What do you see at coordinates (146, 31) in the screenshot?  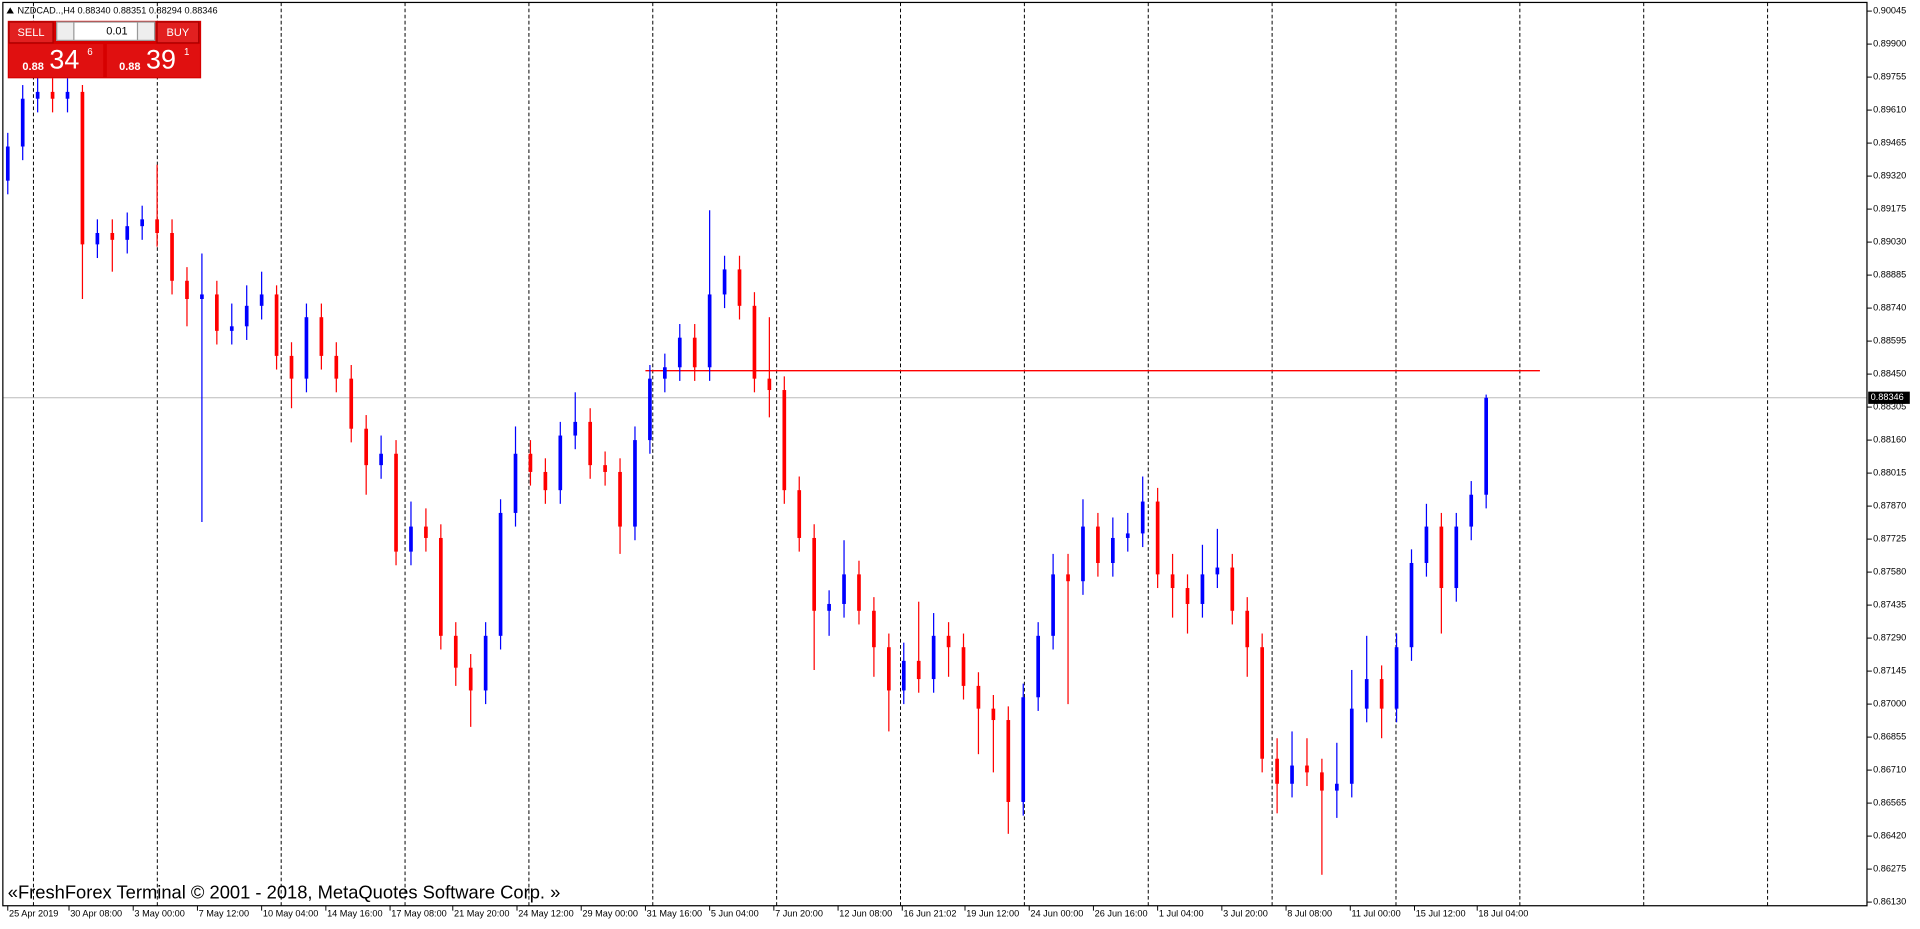 I see `lot-up` at bounding box center [146, 31].